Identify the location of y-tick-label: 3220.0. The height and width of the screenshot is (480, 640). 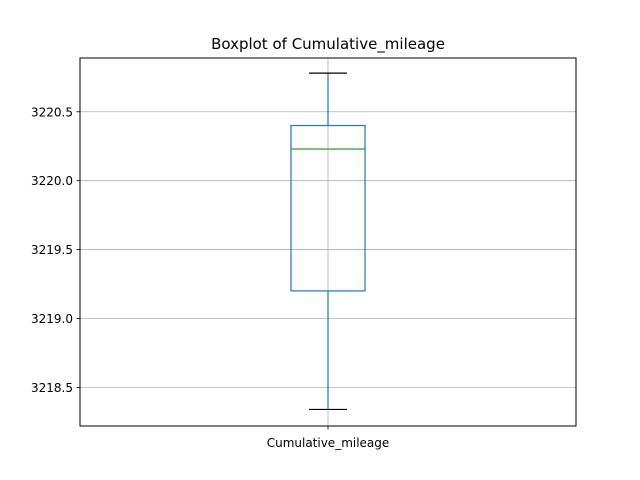
(52, 181).